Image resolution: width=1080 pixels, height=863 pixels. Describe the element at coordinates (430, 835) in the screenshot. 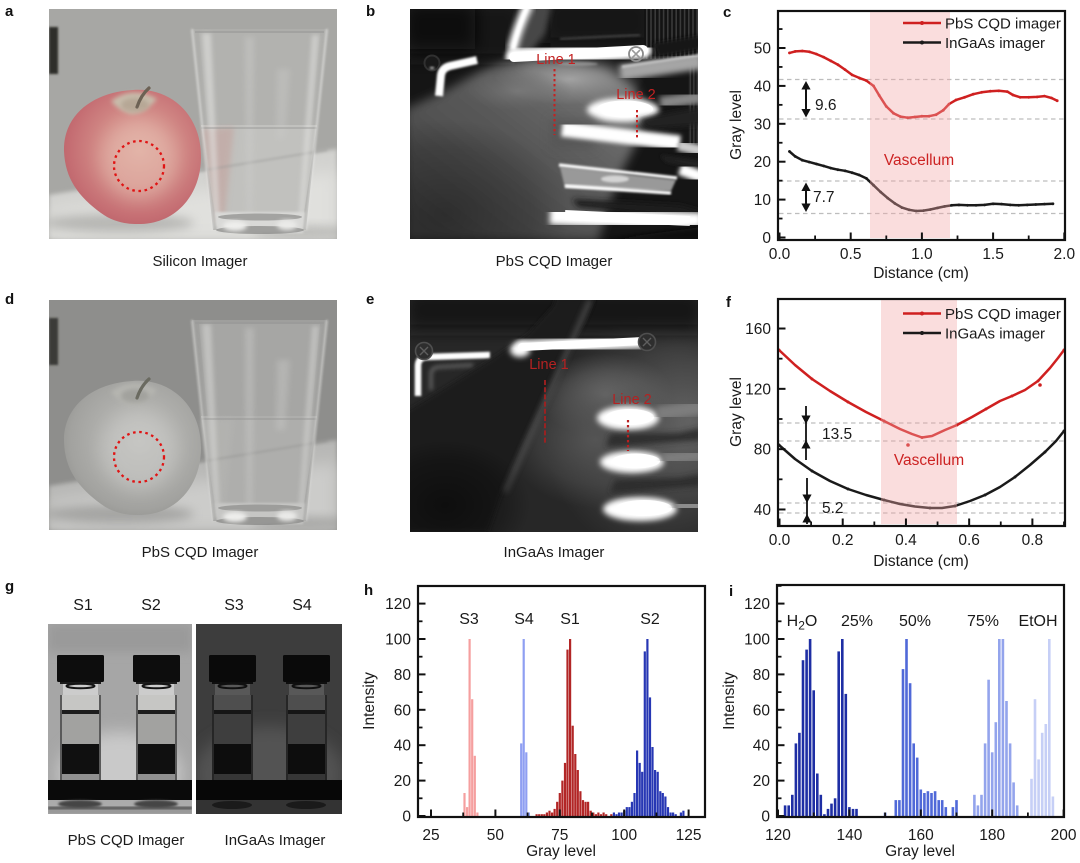

I see `svg-text: 25` at that location.